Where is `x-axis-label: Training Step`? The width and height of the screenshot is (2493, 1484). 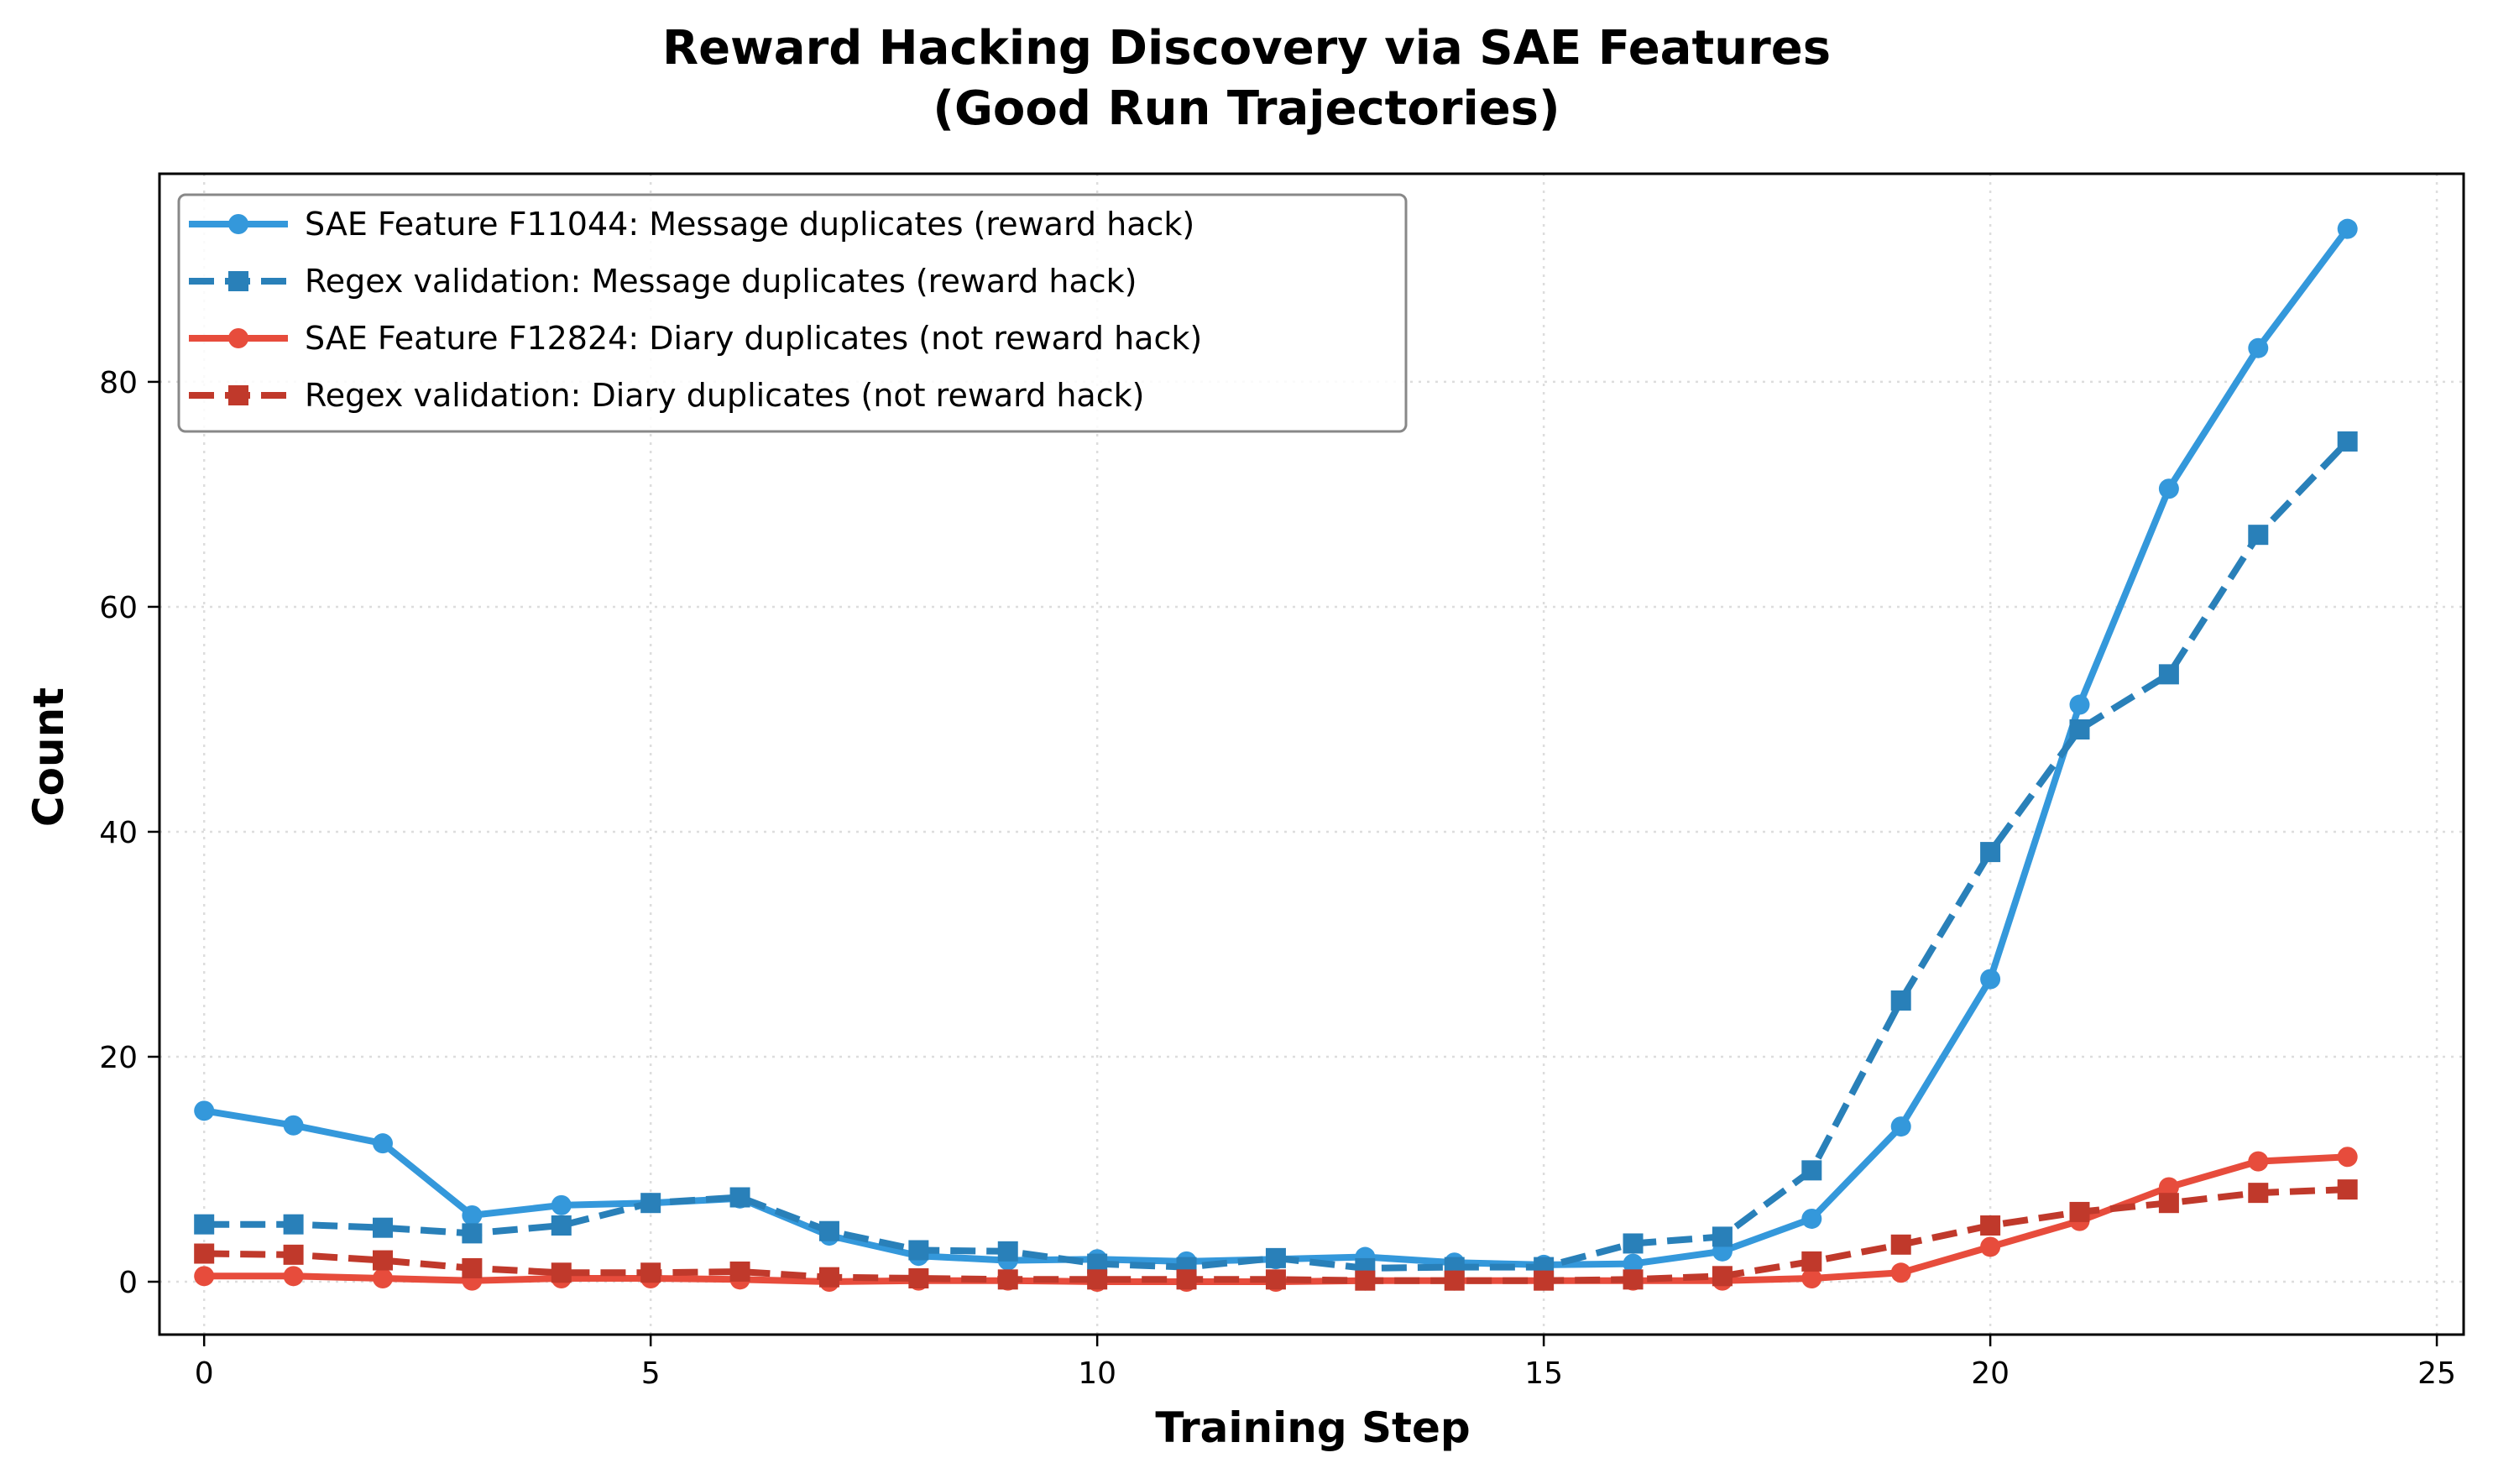
x-axis-label: Training Step is located at coordinates (1313, 1427).